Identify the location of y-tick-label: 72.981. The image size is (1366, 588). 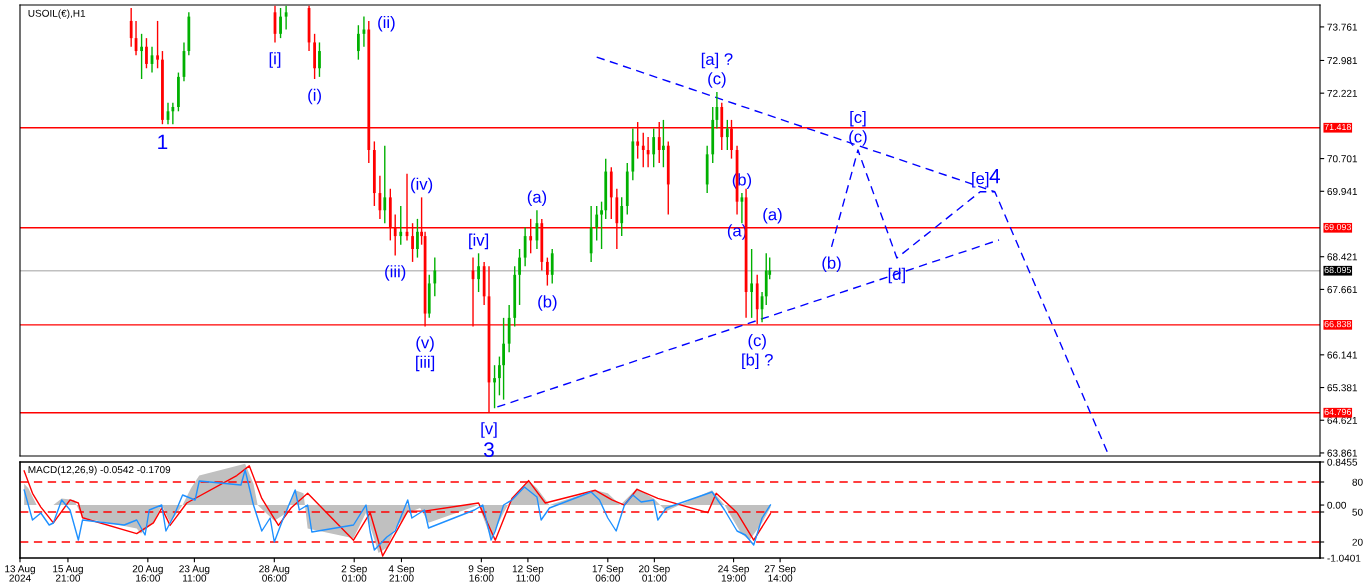
(1342, 61).